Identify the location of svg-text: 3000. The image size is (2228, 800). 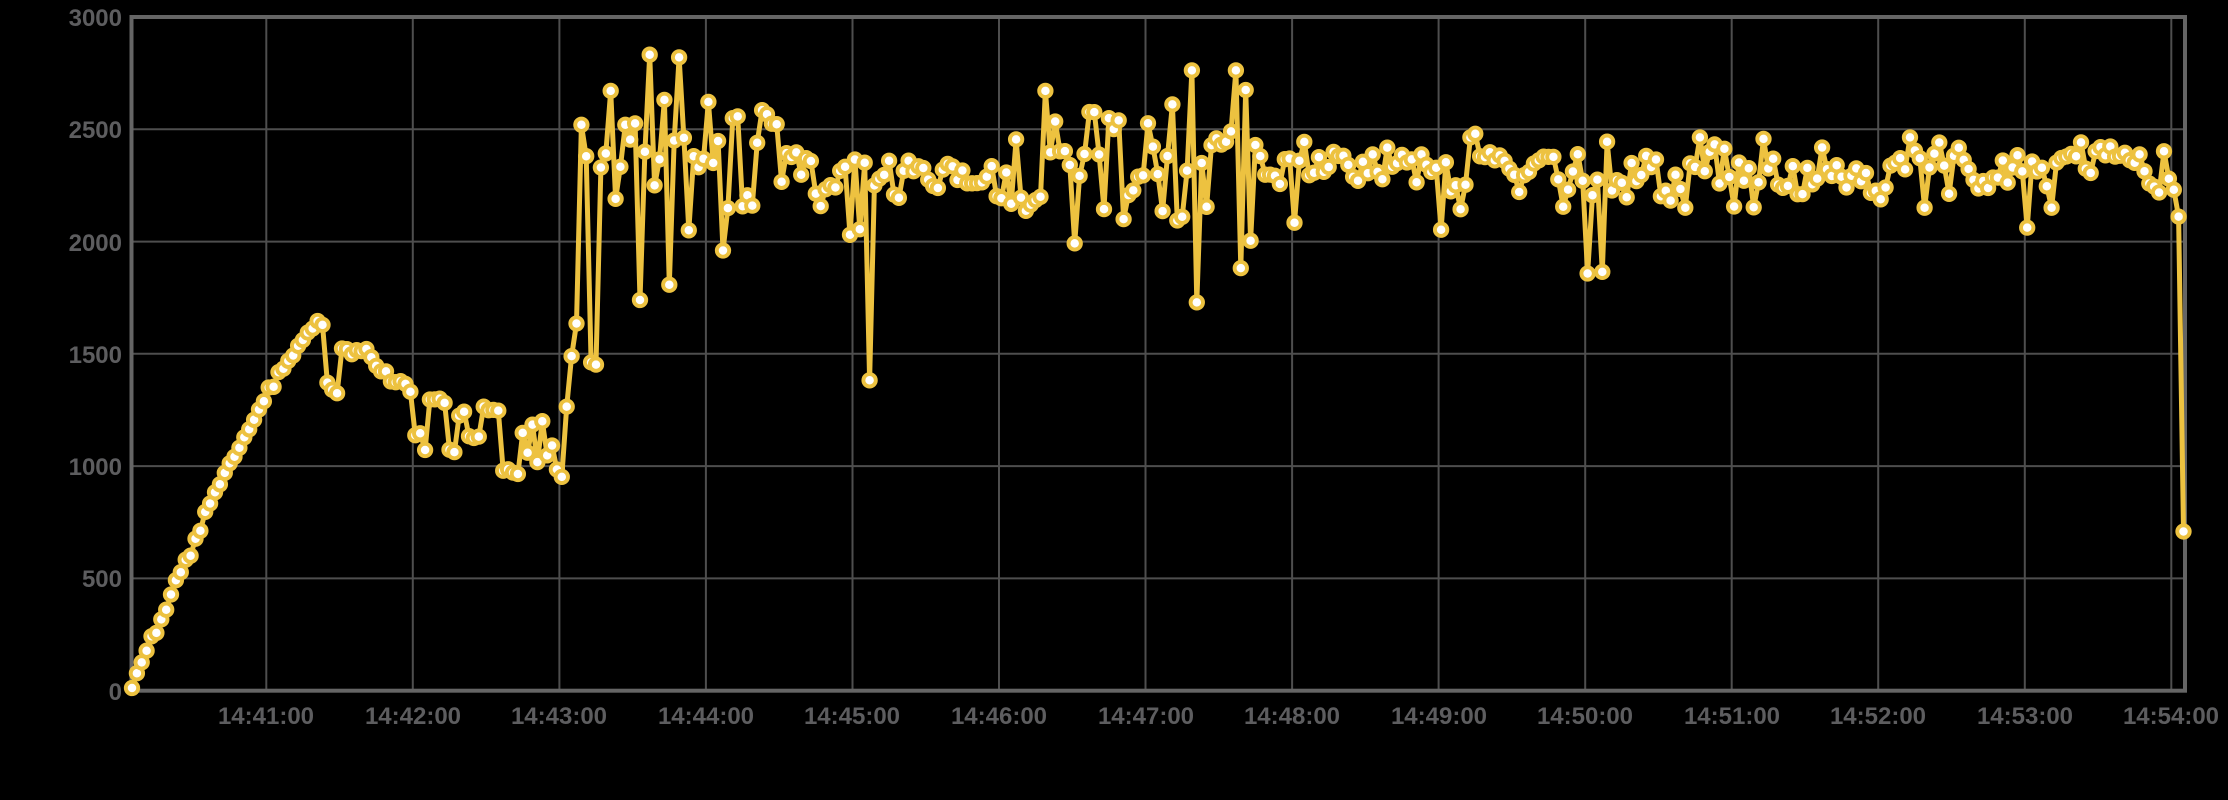
(95, 18).